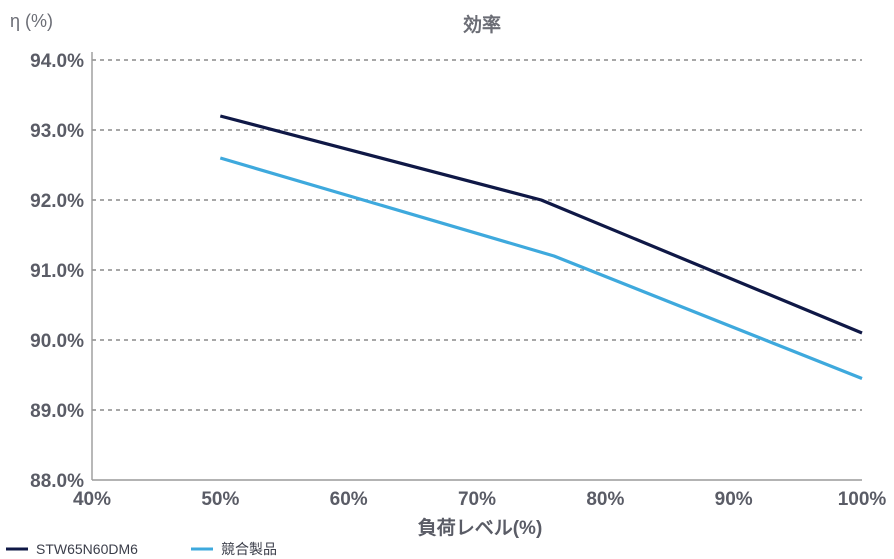  I want to click on x-tick-label: 100%, so click(862, 499).